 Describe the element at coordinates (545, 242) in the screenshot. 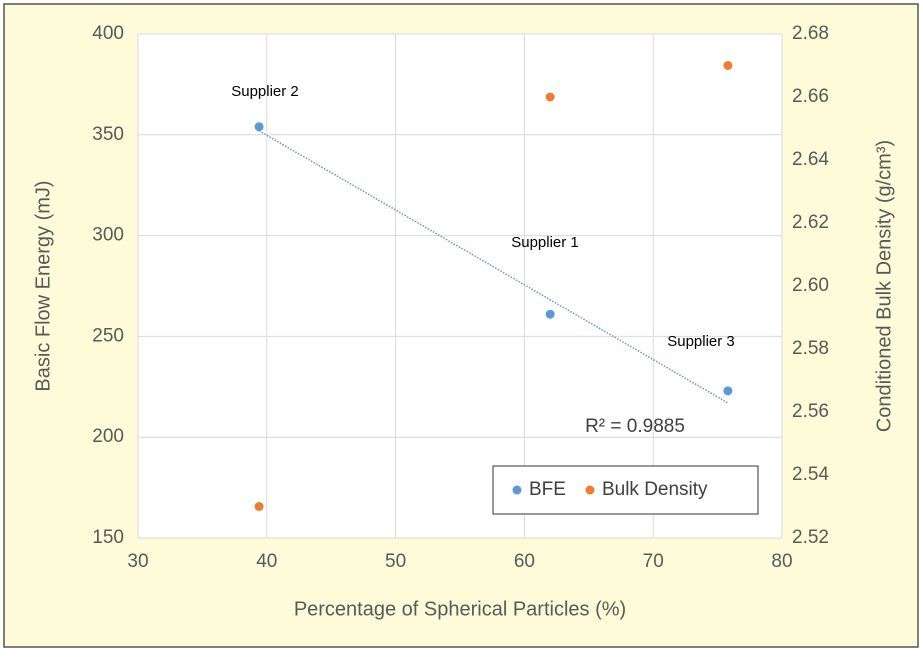

I see `annotation: Supplier 1` at that location.